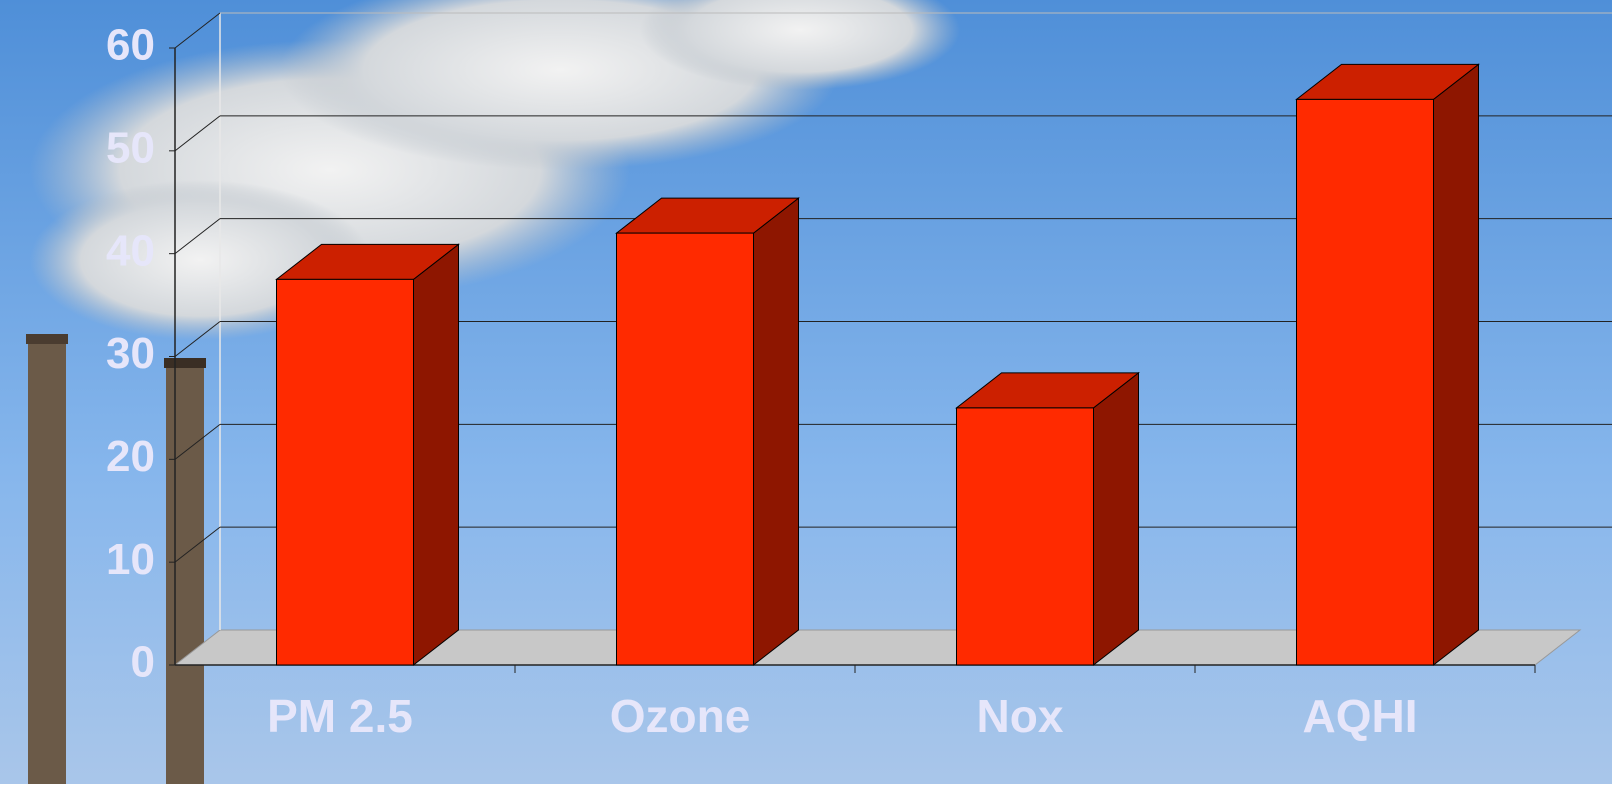 This screenshot has width=1612, height=789. Describe the element at coordinates (680, 716) in the screenshot. I see `x-tick-label: Ozone` at that location.